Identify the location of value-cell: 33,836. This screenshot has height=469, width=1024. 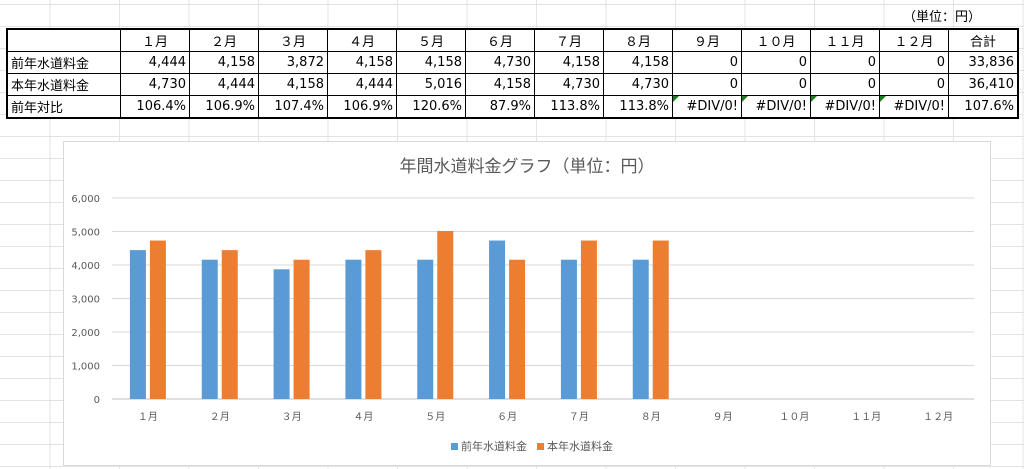
(983, 62).